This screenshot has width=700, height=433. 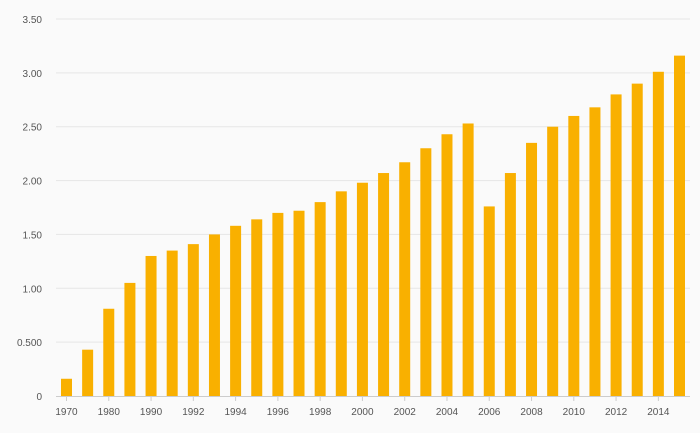 I want to click on bar-1995, so click(x=257, y=307).